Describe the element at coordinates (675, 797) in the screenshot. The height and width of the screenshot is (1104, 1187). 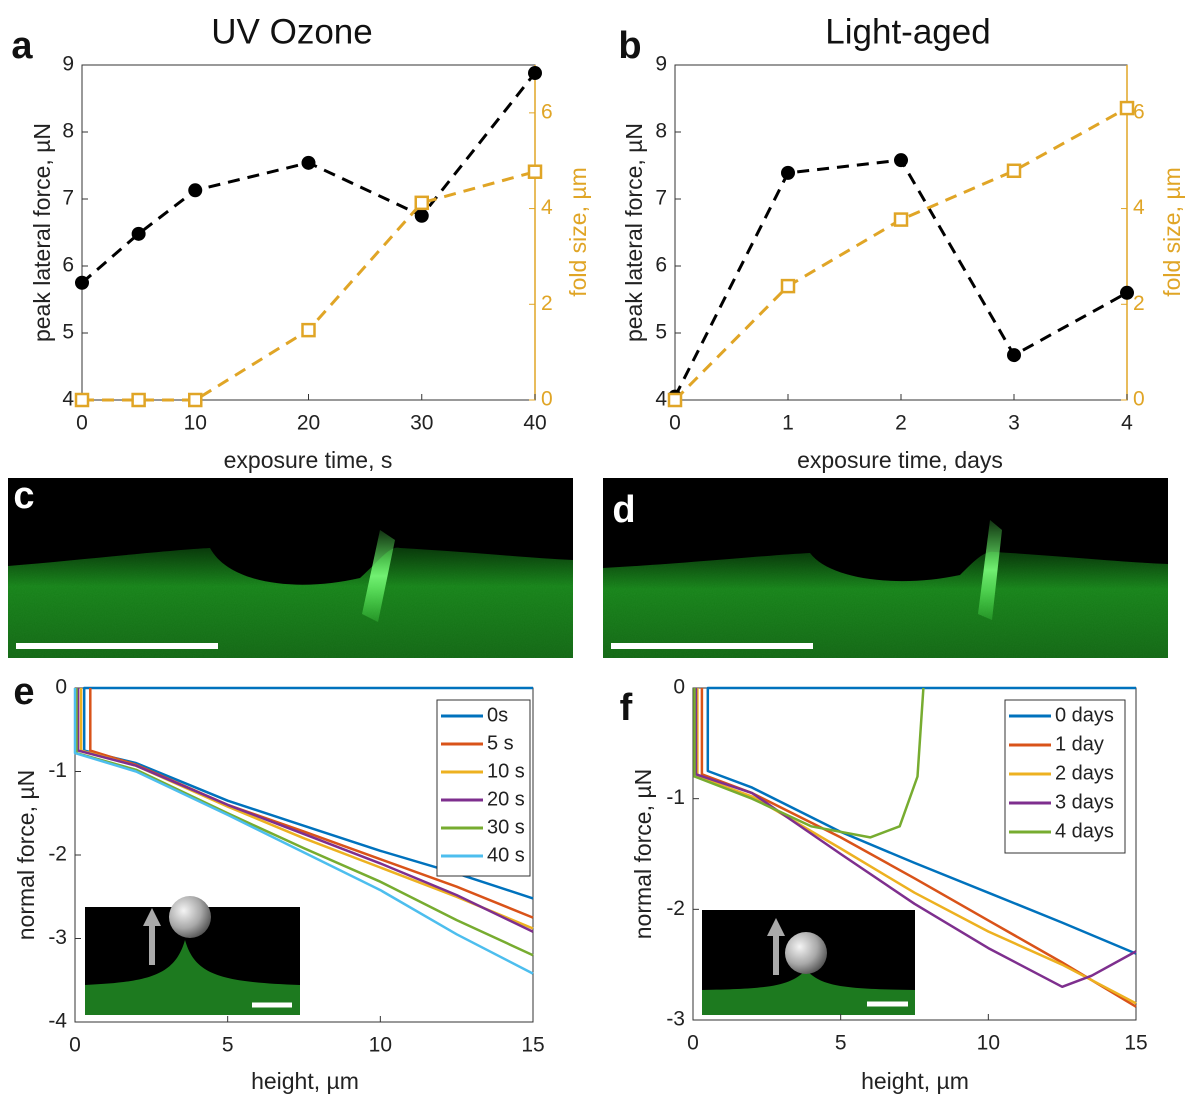
I see `y-tick-label: -1` at that location.